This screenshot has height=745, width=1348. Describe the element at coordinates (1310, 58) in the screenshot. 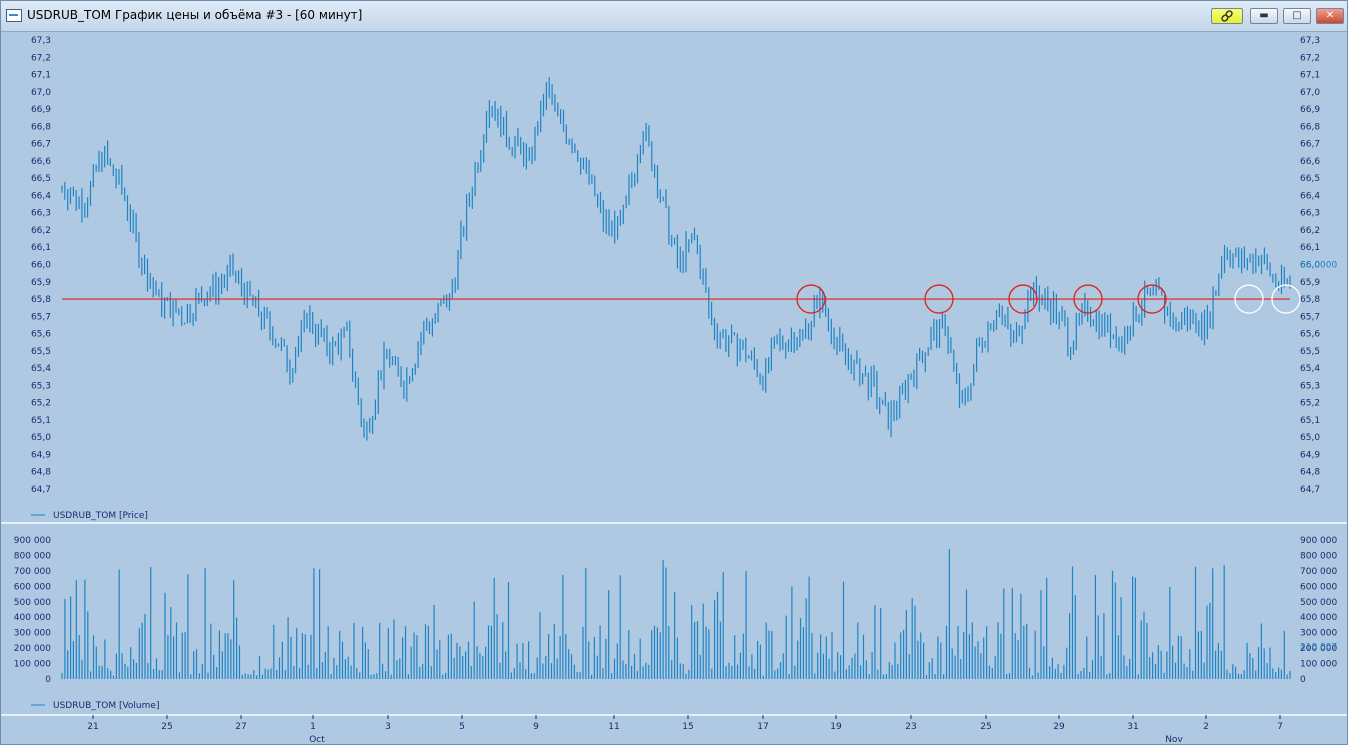

I see `price-tick-label: 67,2` at that location.